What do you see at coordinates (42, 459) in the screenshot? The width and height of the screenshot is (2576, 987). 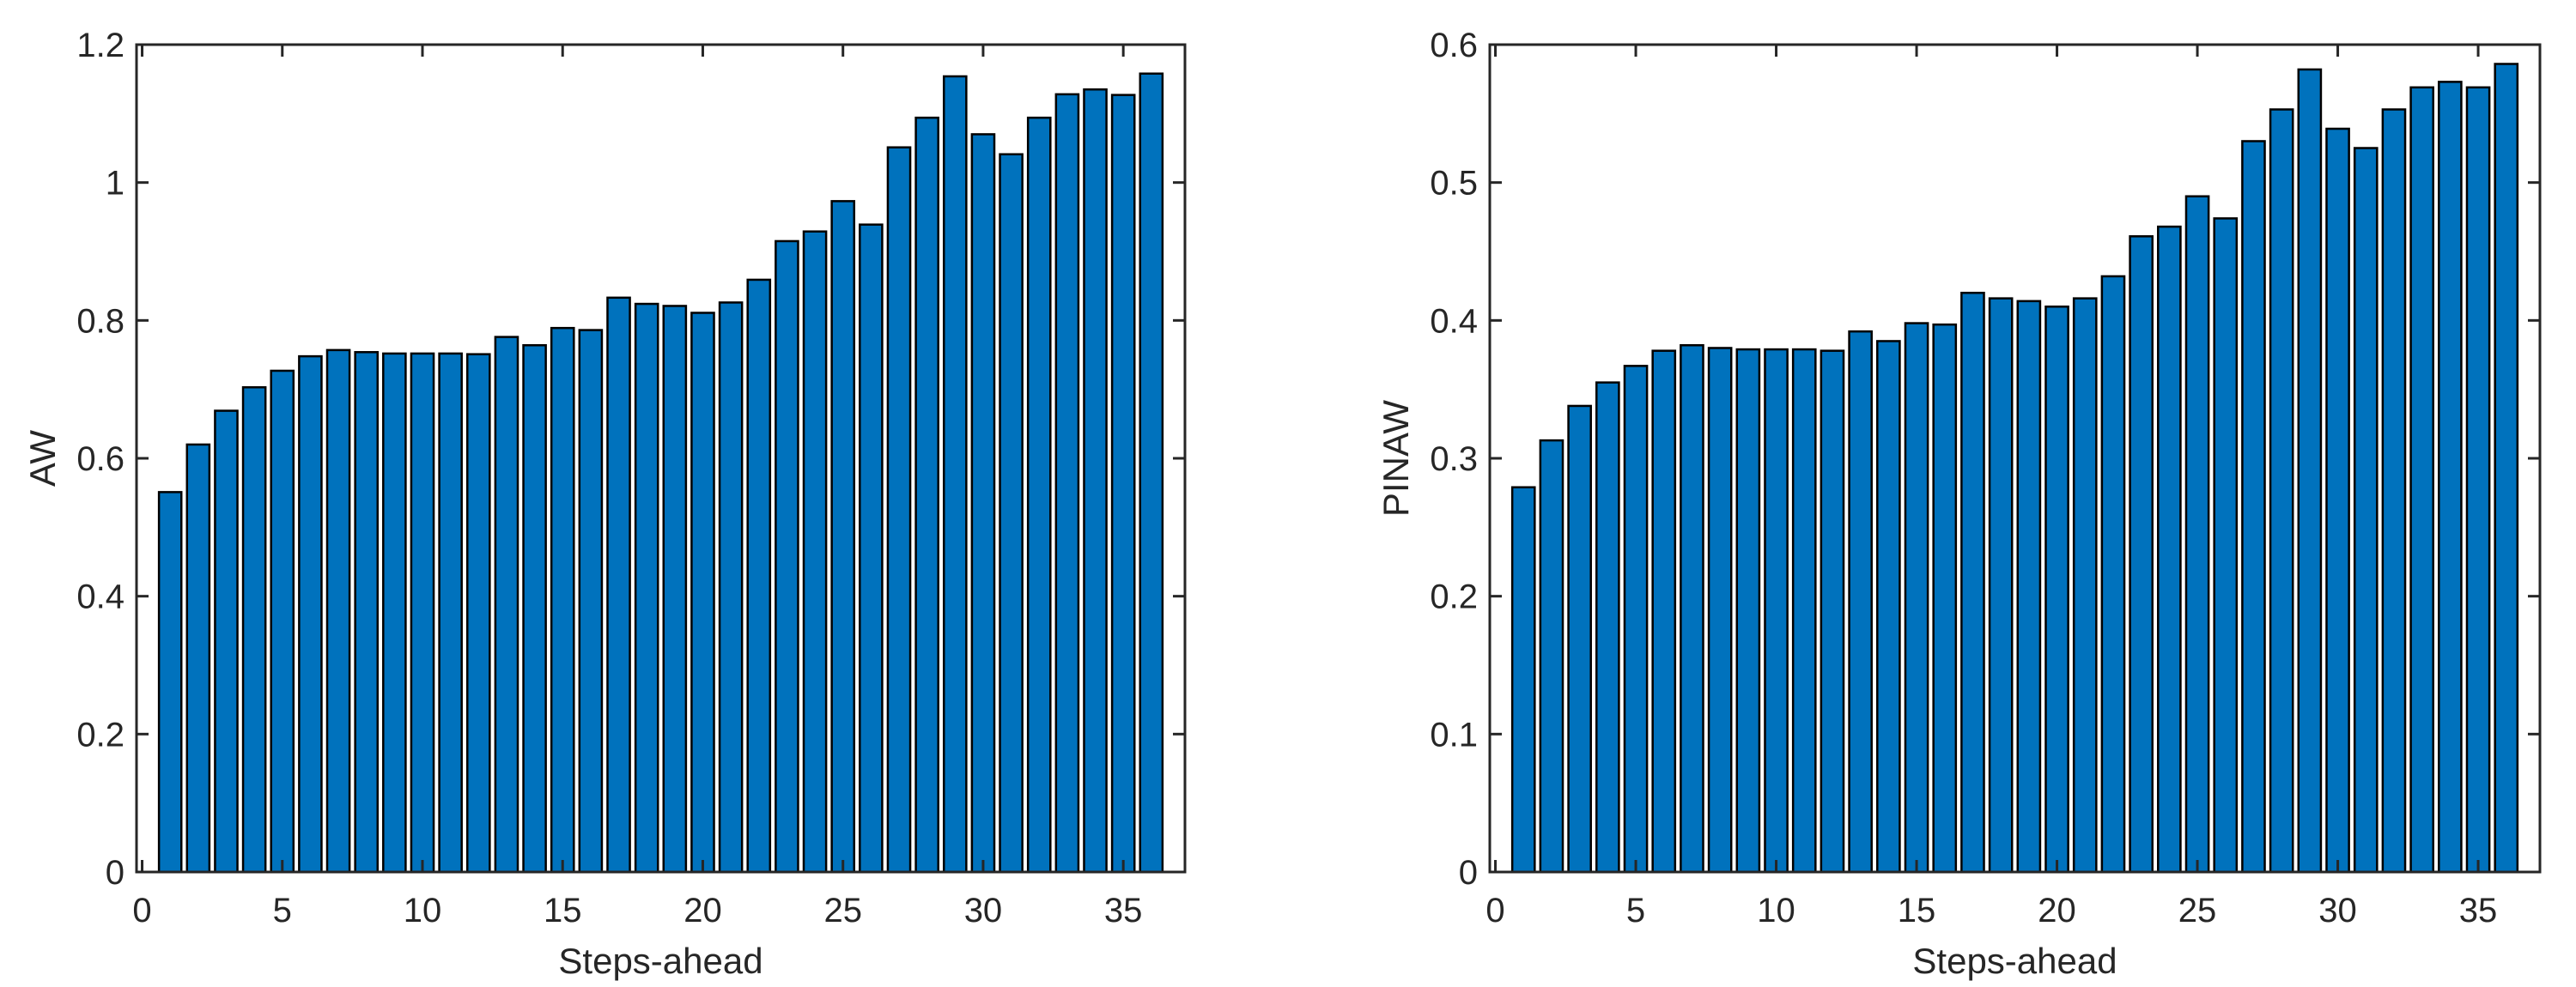 I see `y-axis-label: AW` at bounding box center [42, 459].